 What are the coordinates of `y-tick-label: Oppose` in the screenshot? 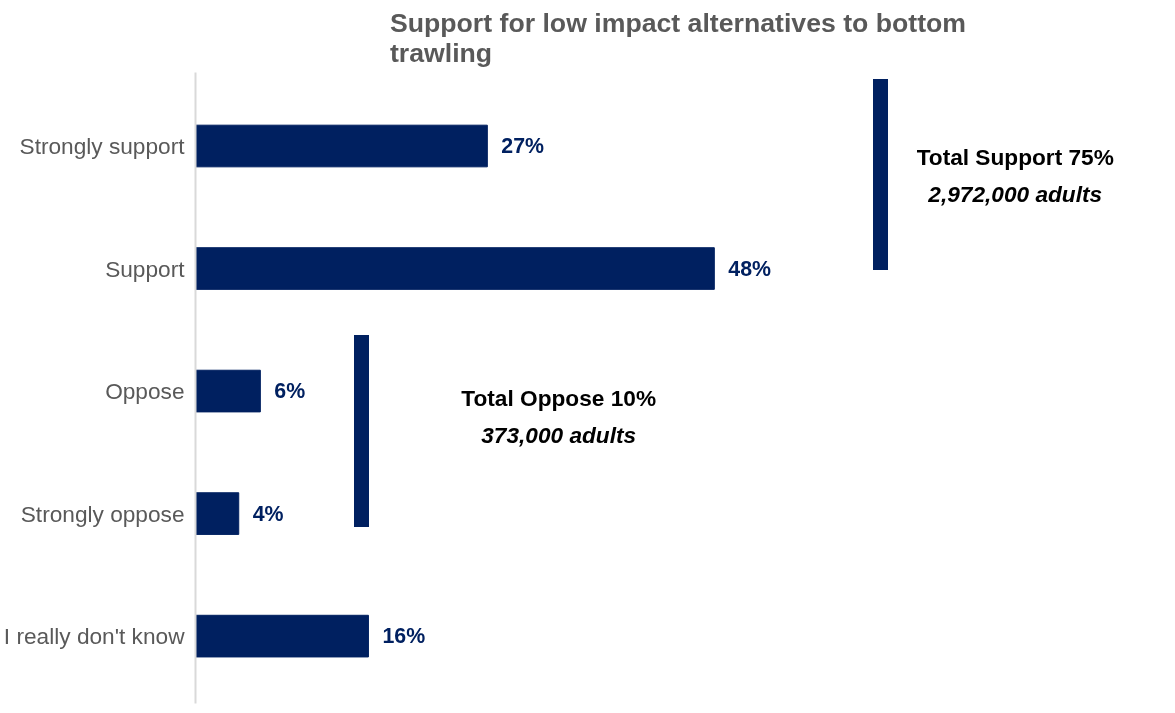 It's located at (145, 391).